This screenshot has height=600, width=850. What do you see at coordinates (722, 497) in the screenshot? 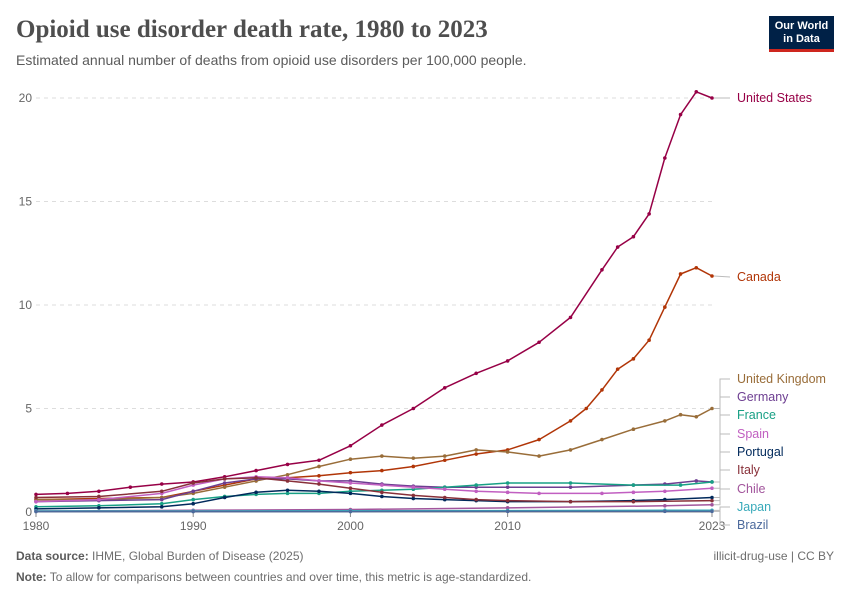
I see `leader-line-chile` at bounding box center [722, 497].